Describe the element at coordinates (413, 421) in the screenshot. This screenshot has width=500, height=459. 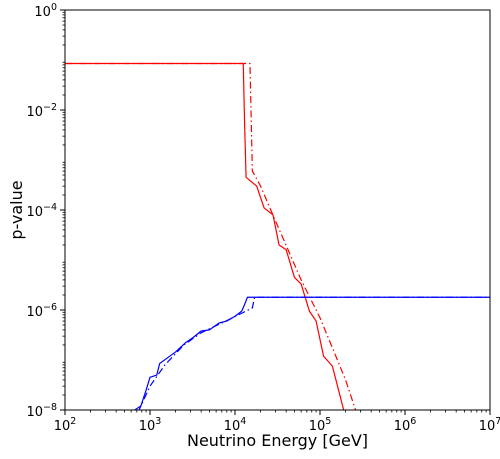
I see `x-tick-exponent: 6` at that location.